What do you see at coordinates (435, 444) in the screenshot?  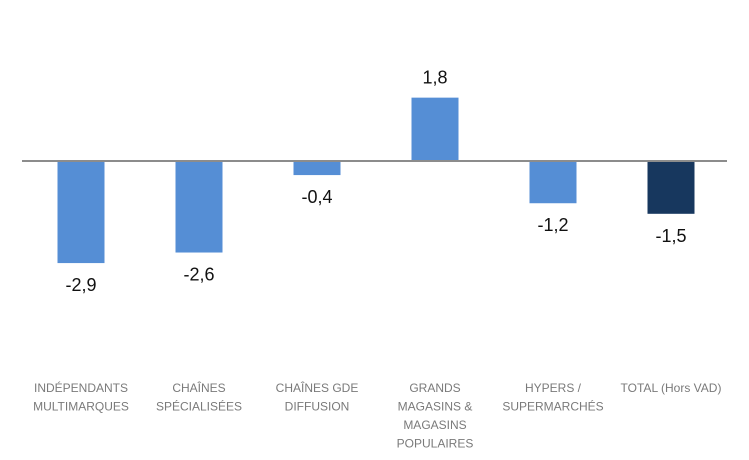 I see `category-label-line: POPULAIRES` at bounding box center [435, 444].